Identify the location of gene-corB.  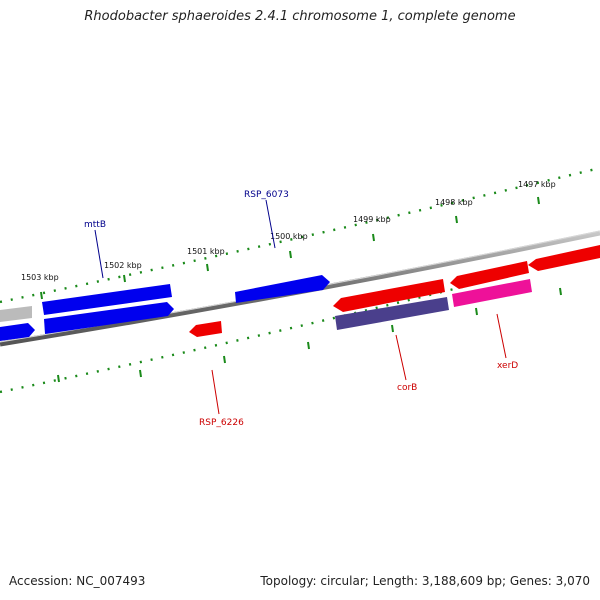
(392, 313).